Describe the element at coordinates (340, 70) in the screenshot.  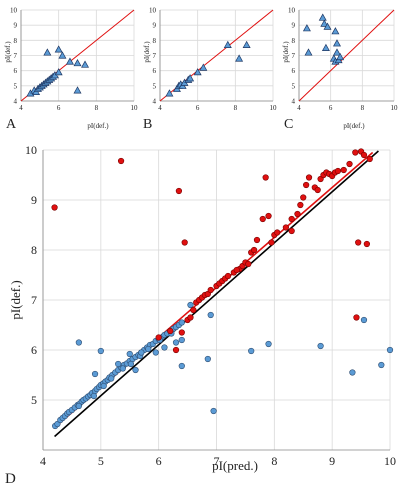
I see `panel-c: 4 6 8 10 4 5 6 7 8 9 10 pI(def.) pI(def.) C` at that location.